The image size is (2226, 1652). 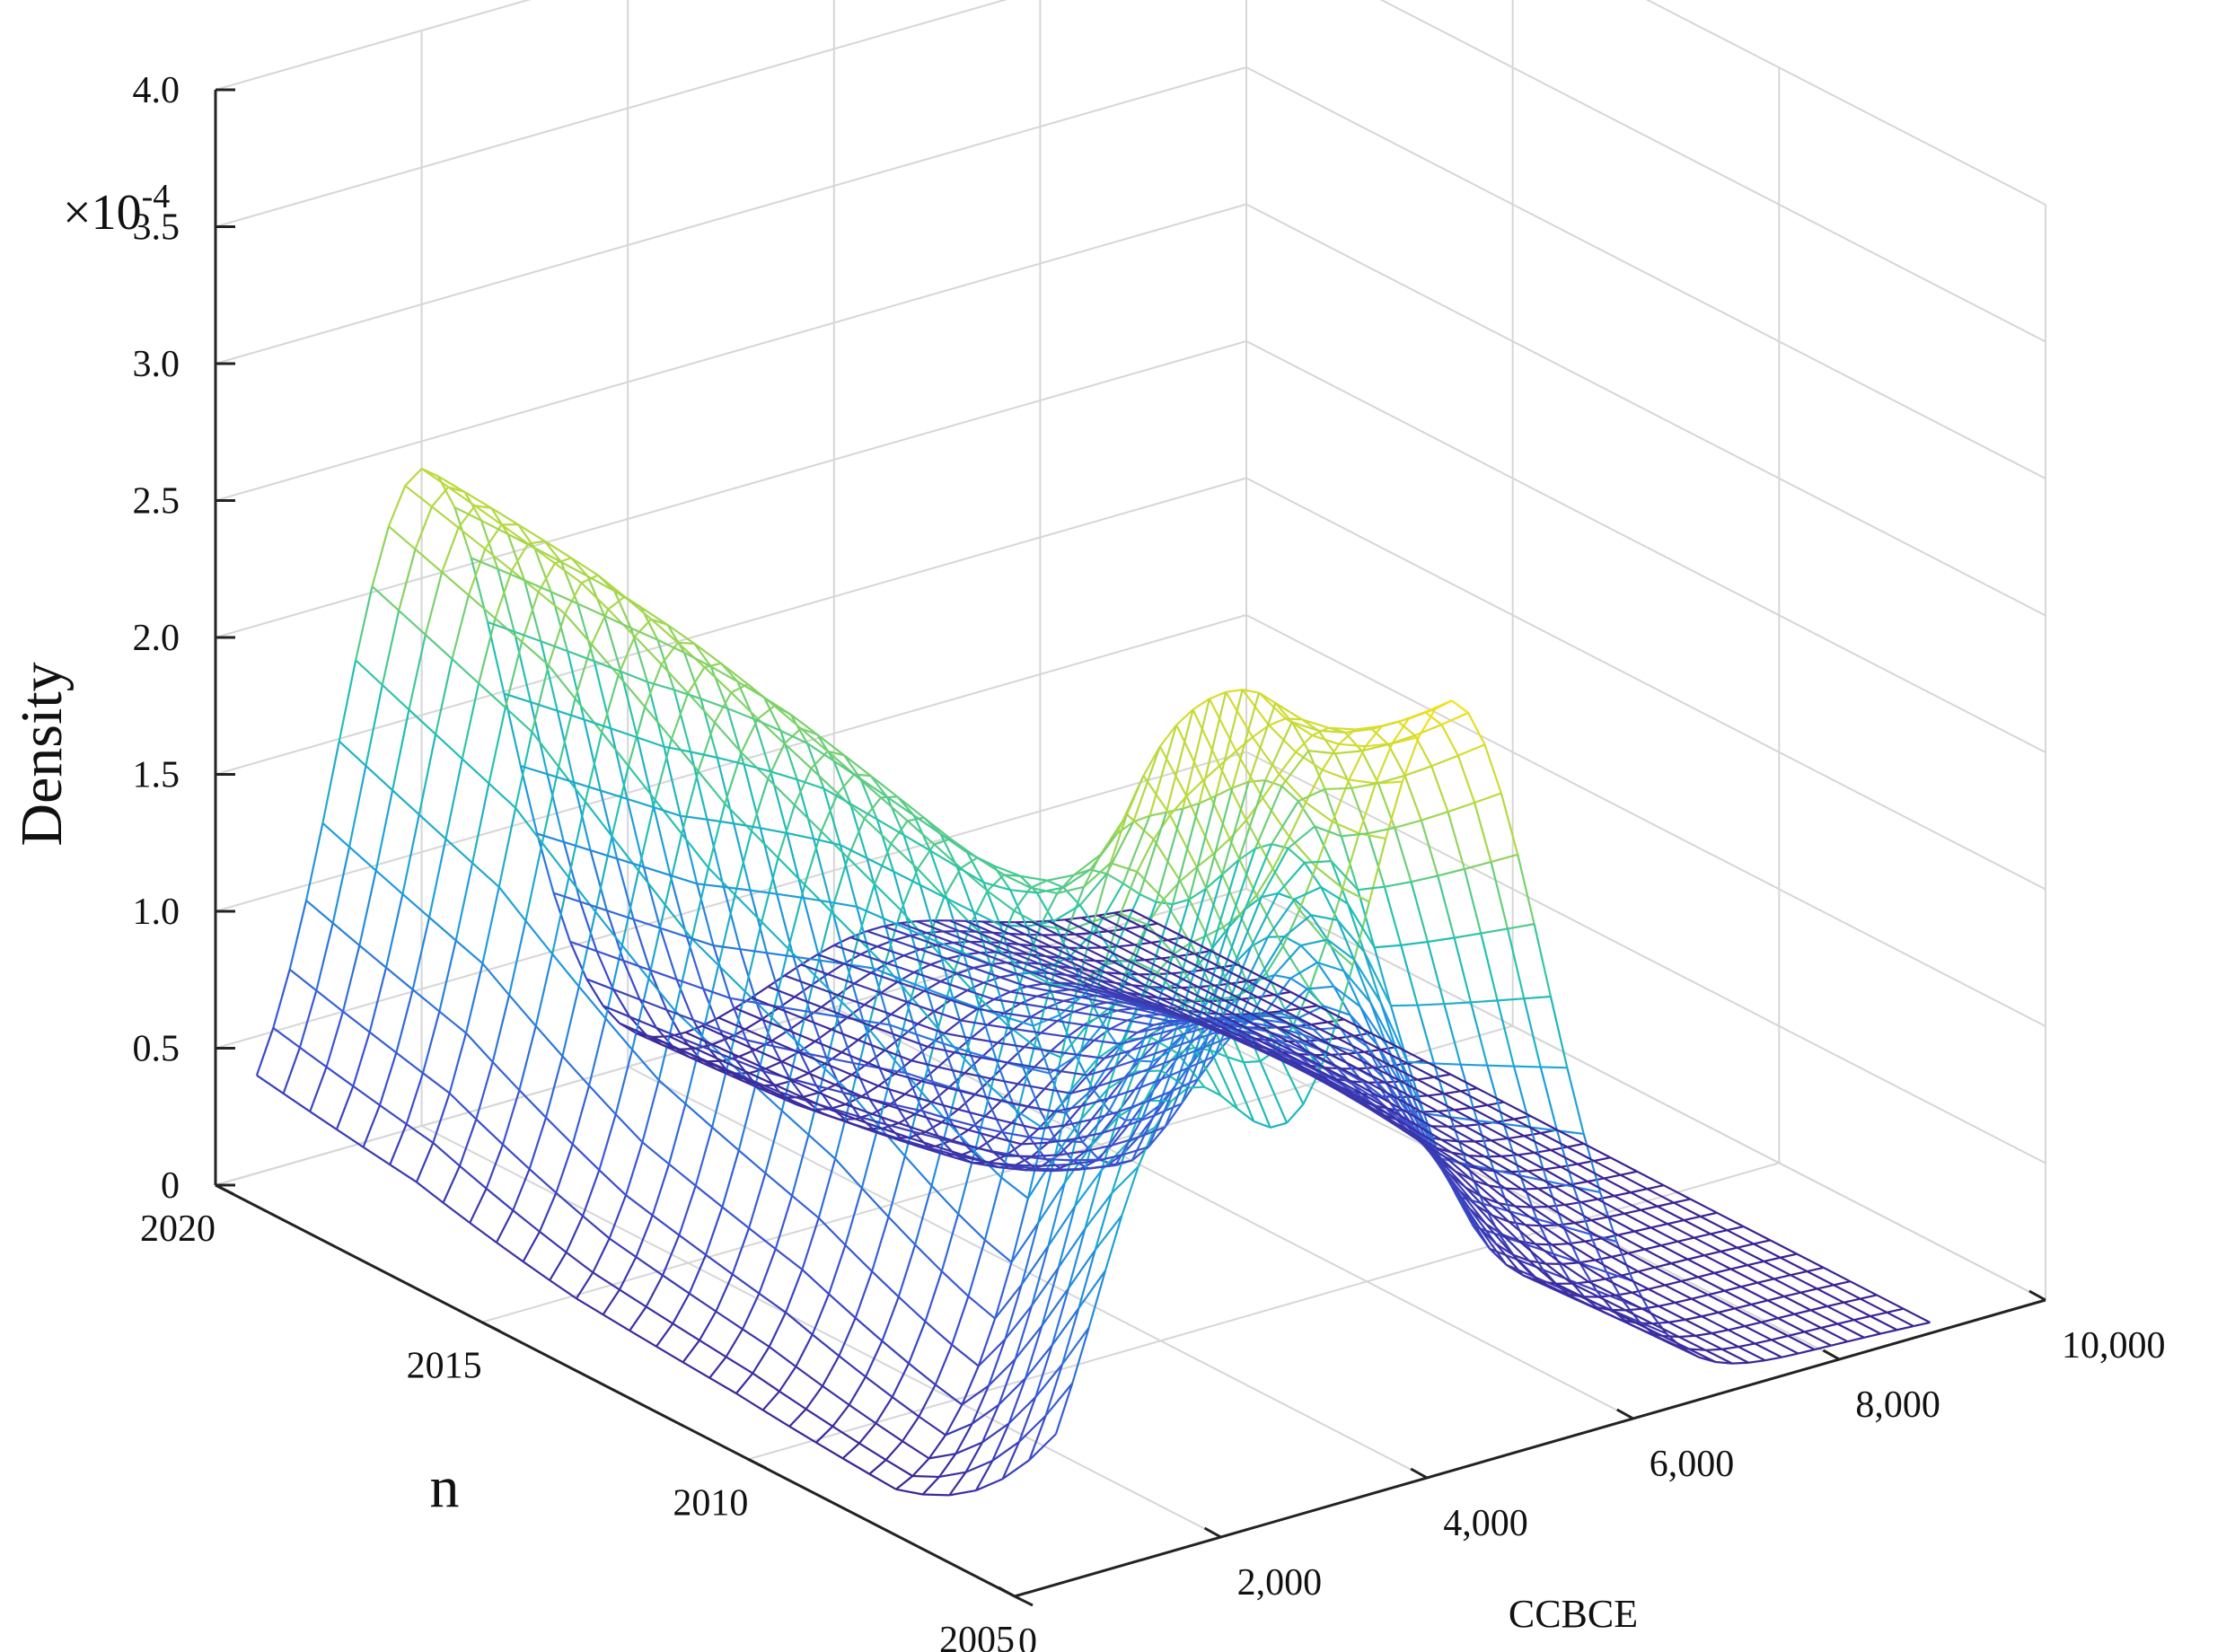 What do you see at coordinates (156, 1049) in the screenshot?
I see `z-tick-label: 0.5` at bounding box center [156, 1049].